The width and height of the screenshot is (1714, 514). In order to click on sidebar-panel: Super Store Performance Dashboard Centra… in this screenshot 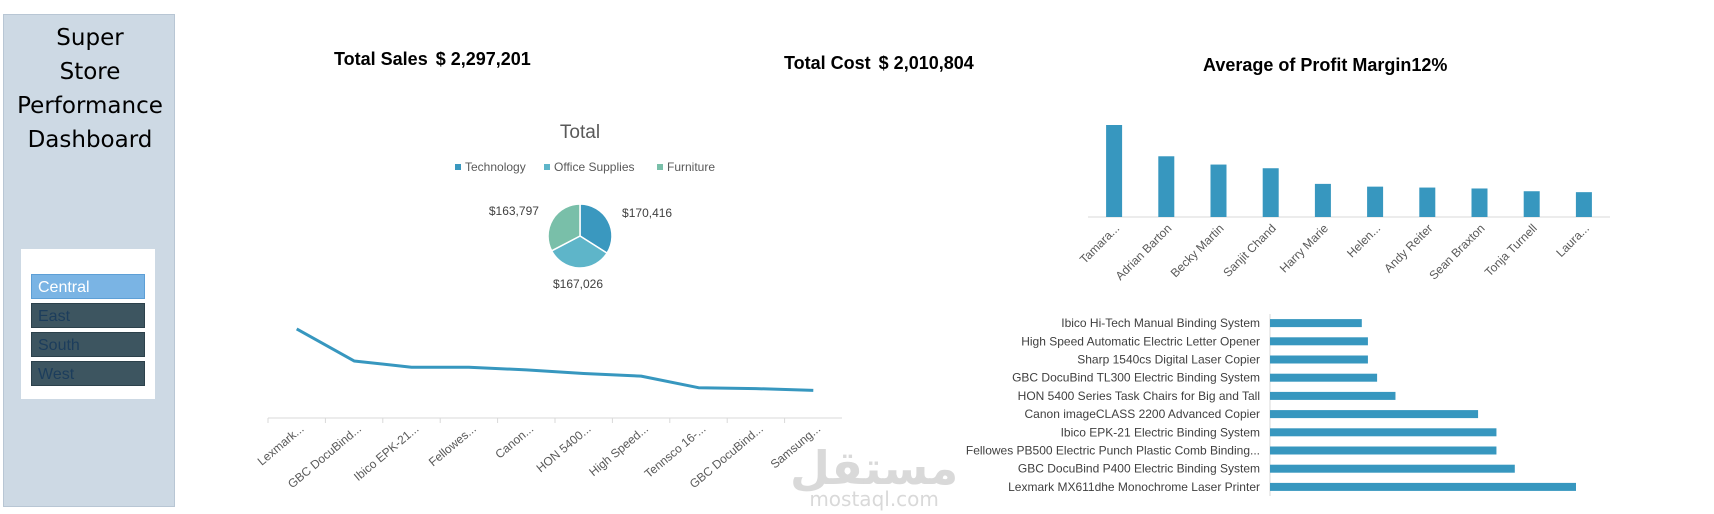, I will do `click(89, 260)`.